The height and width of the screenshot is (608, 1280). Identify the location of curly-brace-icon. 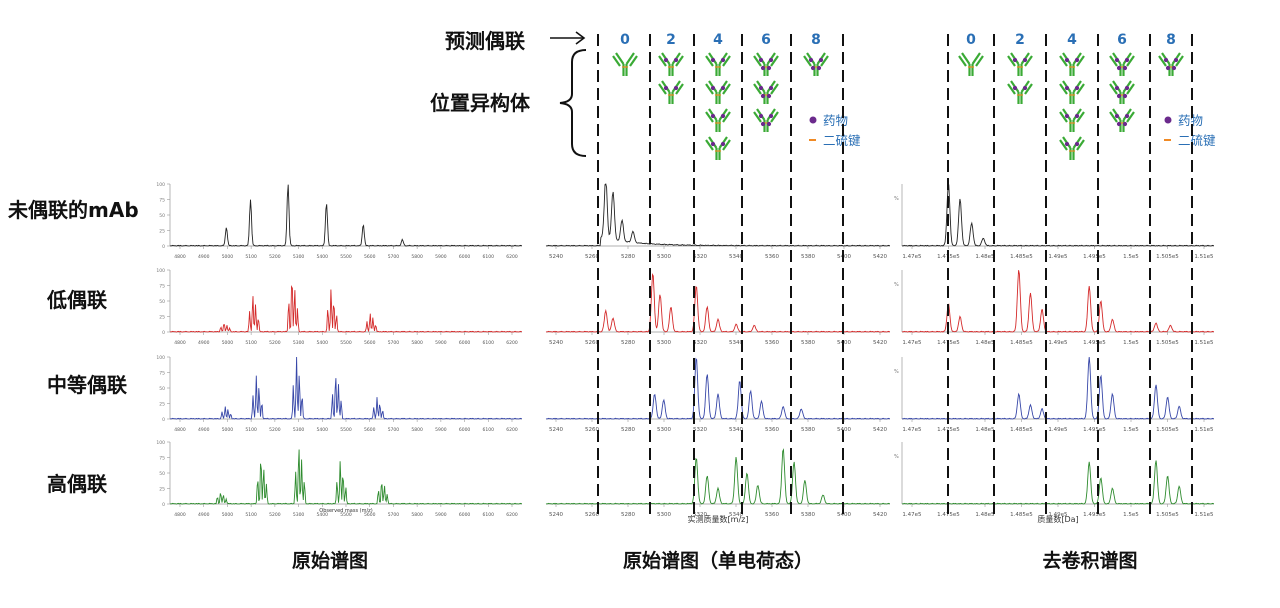
(573, 103).